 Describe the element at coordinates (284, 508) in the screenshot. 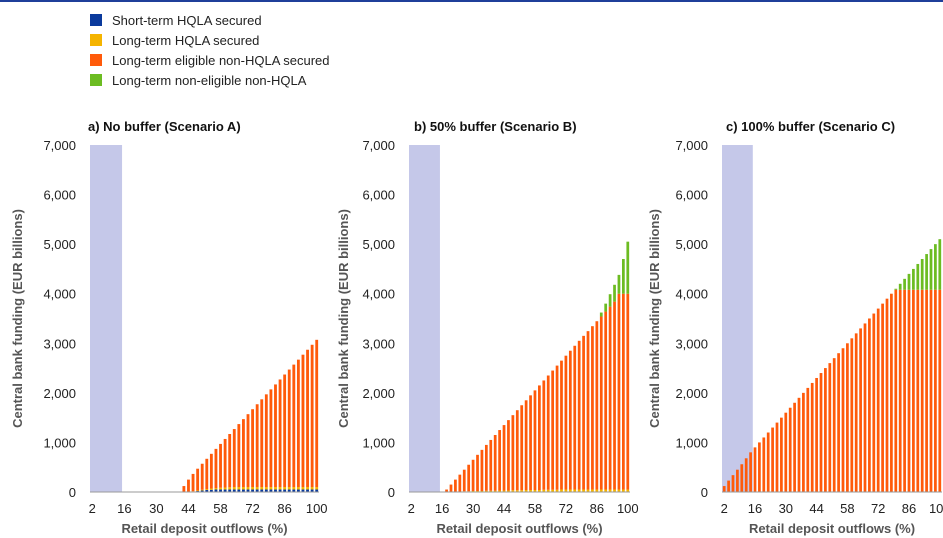

I see `x-tick-label: 86` at that location.